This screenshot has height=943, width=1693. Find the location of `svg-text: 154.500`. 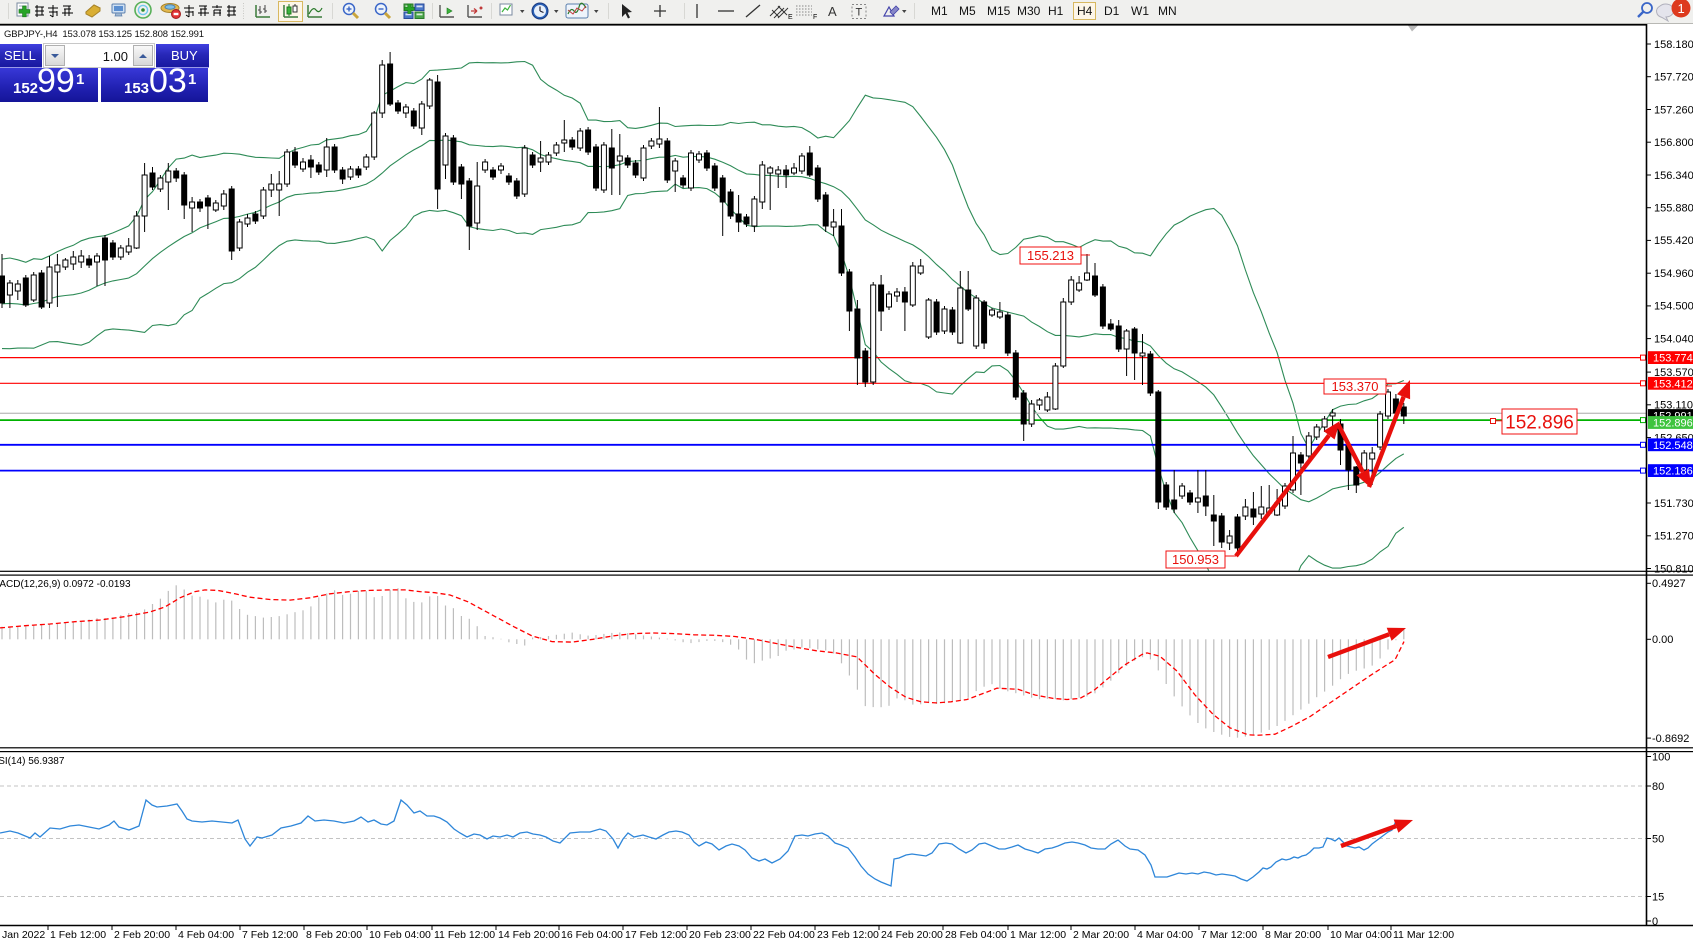

svg-text: 154.500 is located at coordinates (1673, 307).